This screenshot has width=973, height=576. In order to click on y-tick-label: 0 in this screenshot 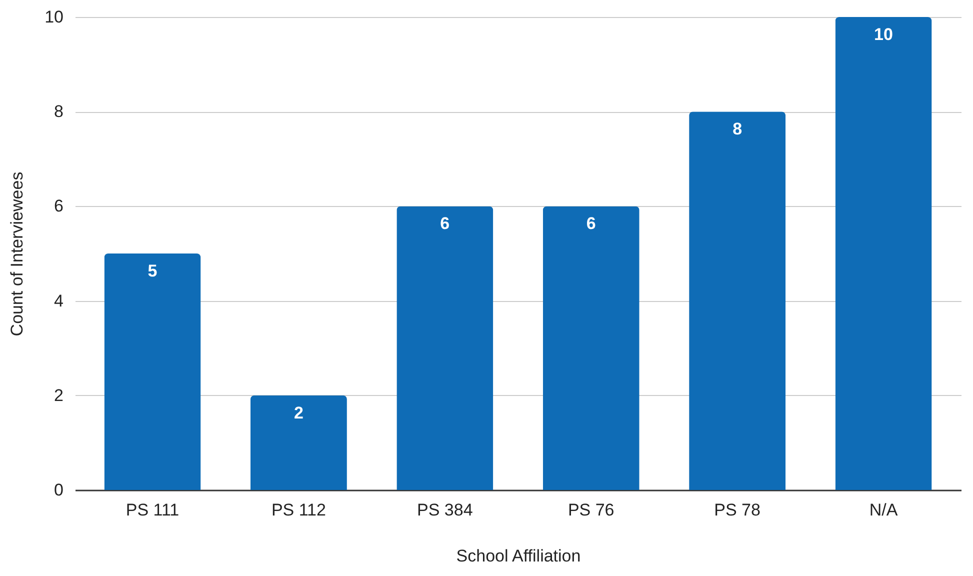, I will do `click(59, 490)`.